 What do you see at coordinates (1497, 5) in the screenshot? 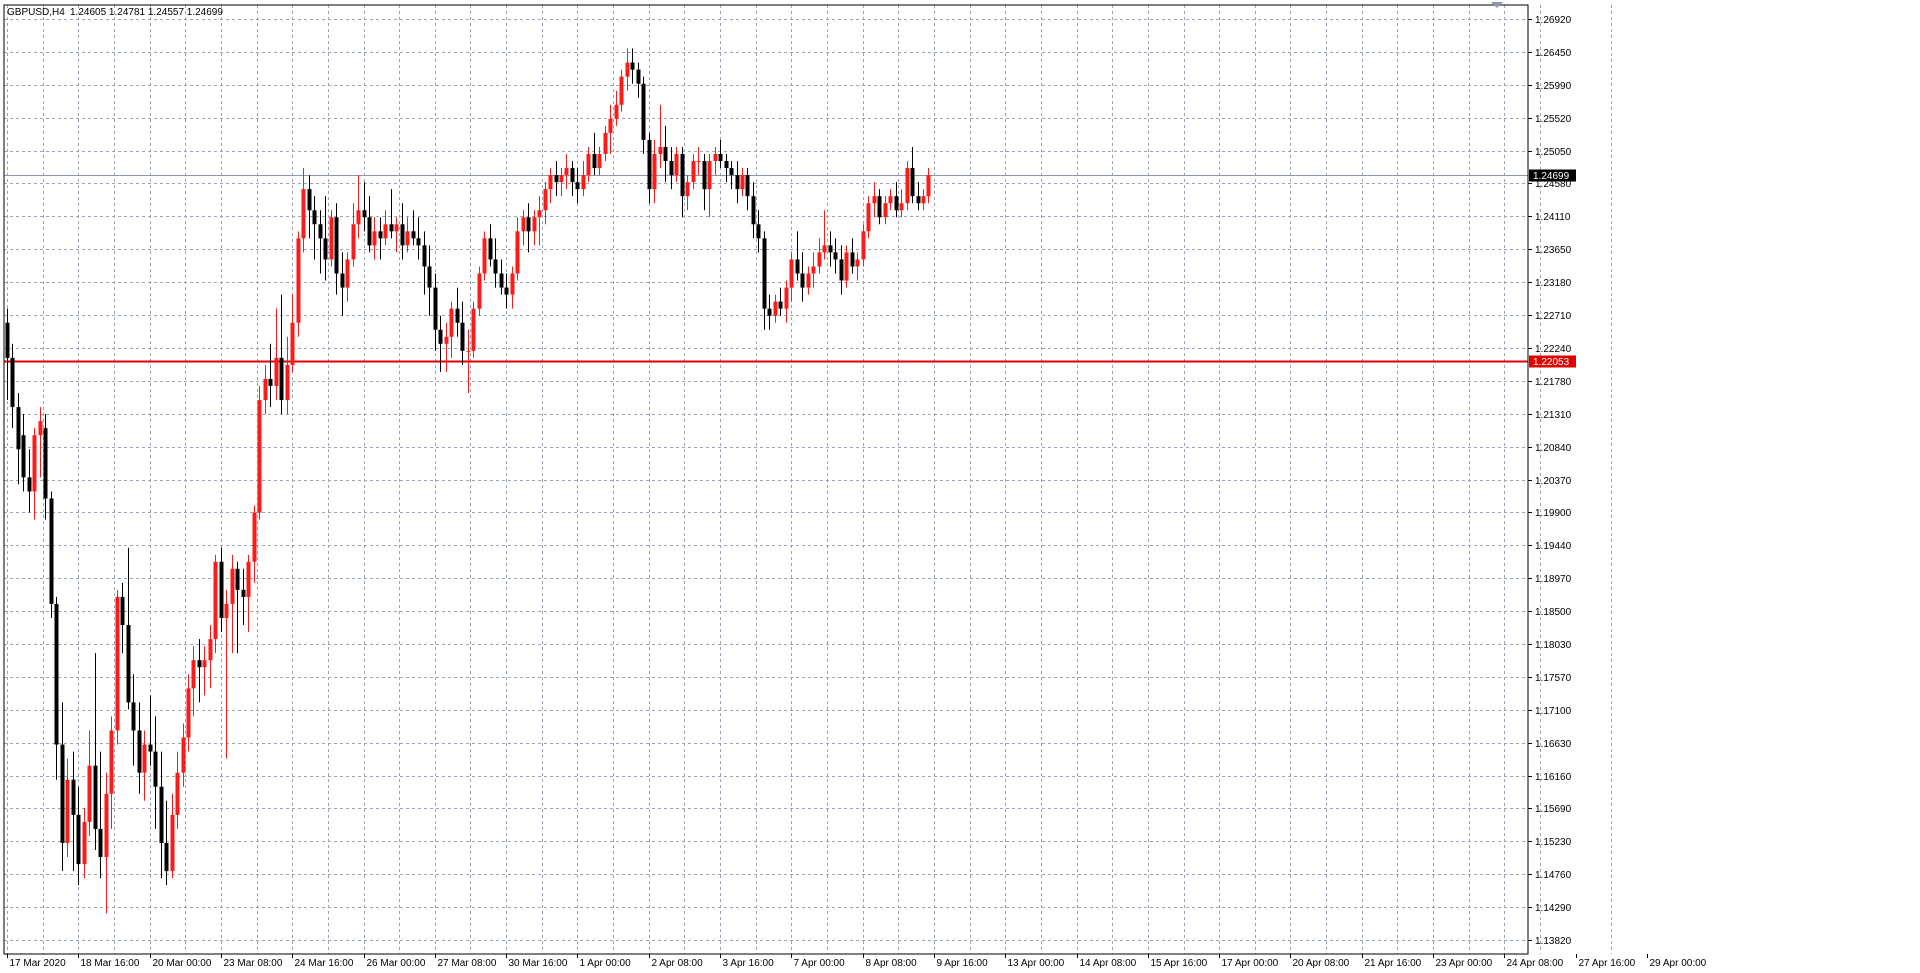
I see `scroll-shift-marker-icon` at bounding box center [1497, 5].